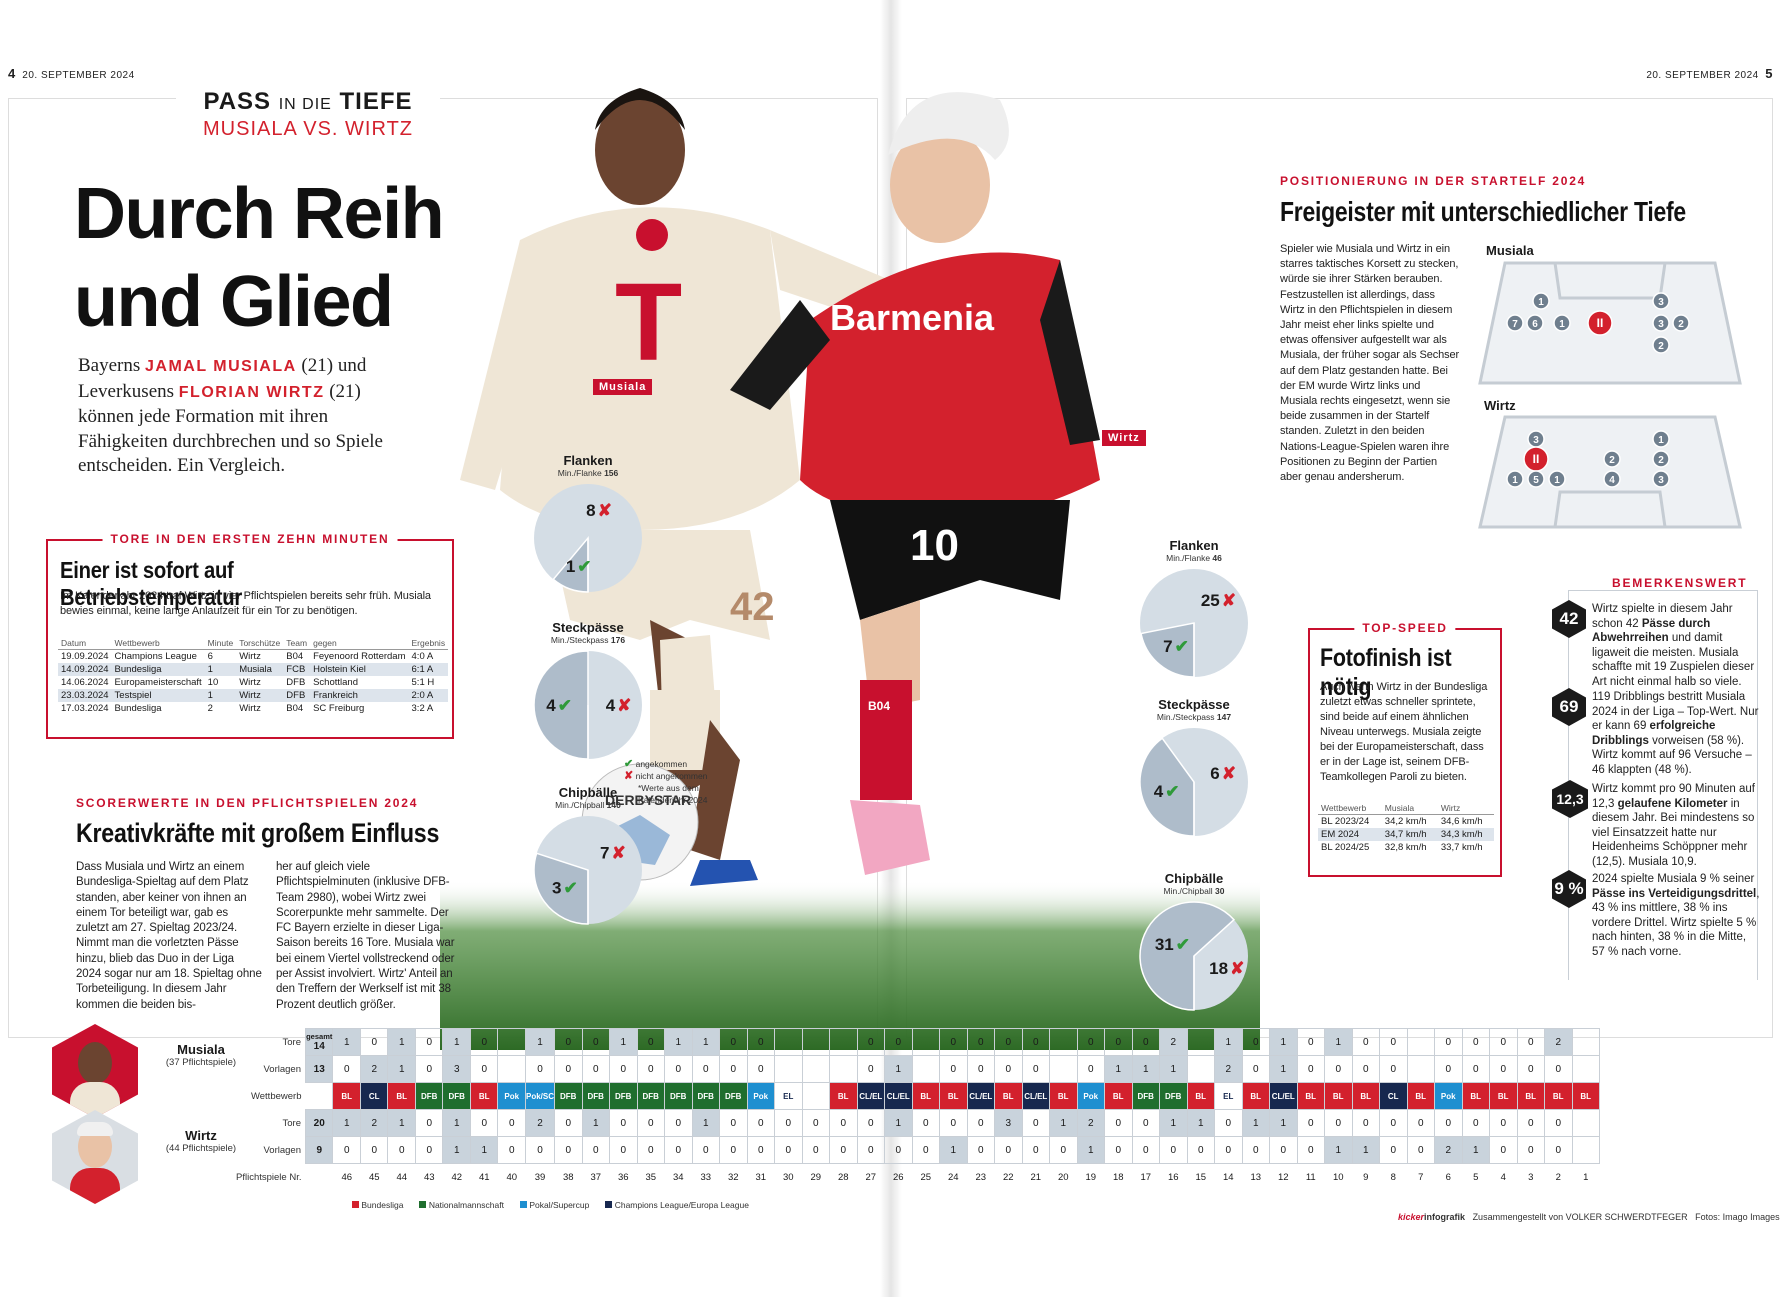  What do you see at coordinates (1557, 480) in the screenshot?
I see `position-dot-label: 1` at bounding box center [1557, 480].